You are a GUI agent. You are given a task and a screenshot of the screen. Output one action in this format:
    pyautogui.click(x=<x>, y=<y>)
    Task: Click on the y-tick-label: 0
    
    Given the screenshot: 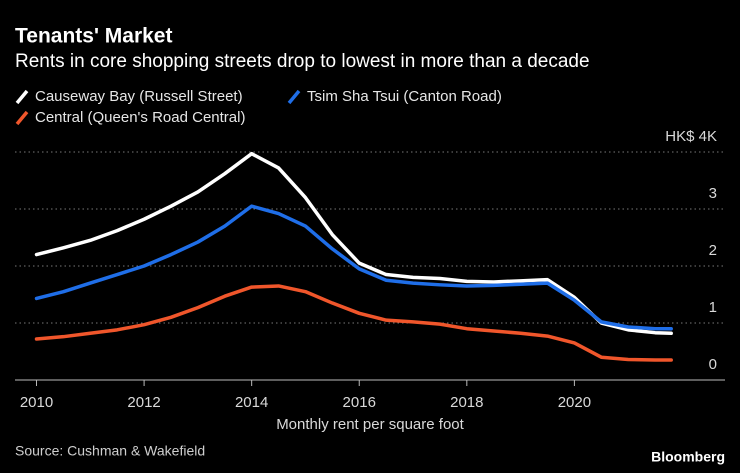 What is the action you would take?
    pyautogui.click(x=713, y=364)
    